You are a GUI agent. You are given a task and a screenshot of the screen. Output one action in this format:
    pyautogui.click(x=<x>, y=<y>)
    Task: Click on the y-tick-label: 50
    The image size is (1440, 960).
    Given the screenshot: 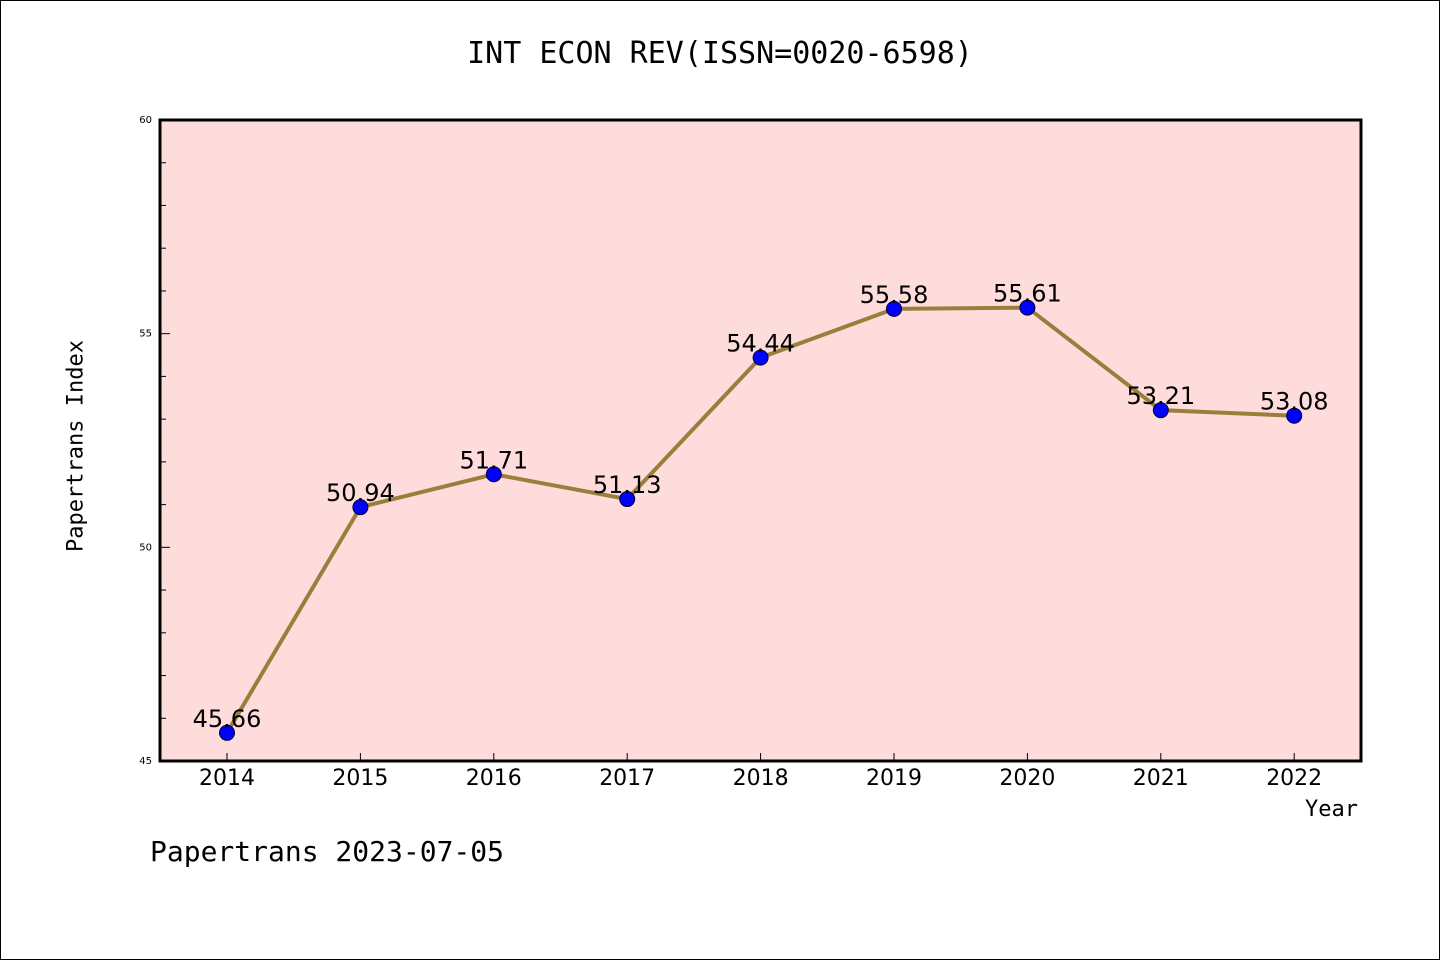 What is the action you would take?
    pyautogui.click(x=145, y=547)
    